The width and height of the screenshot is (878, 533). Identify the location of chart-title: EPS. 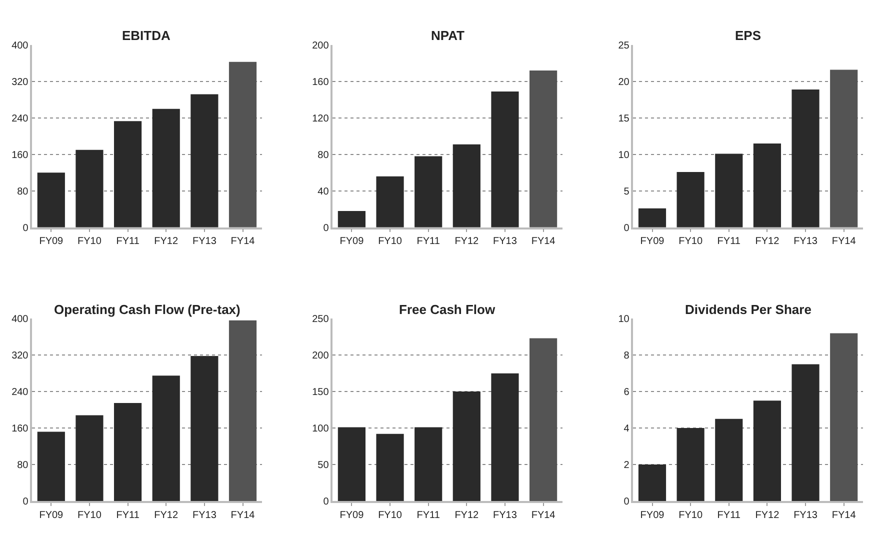
(748, 35).